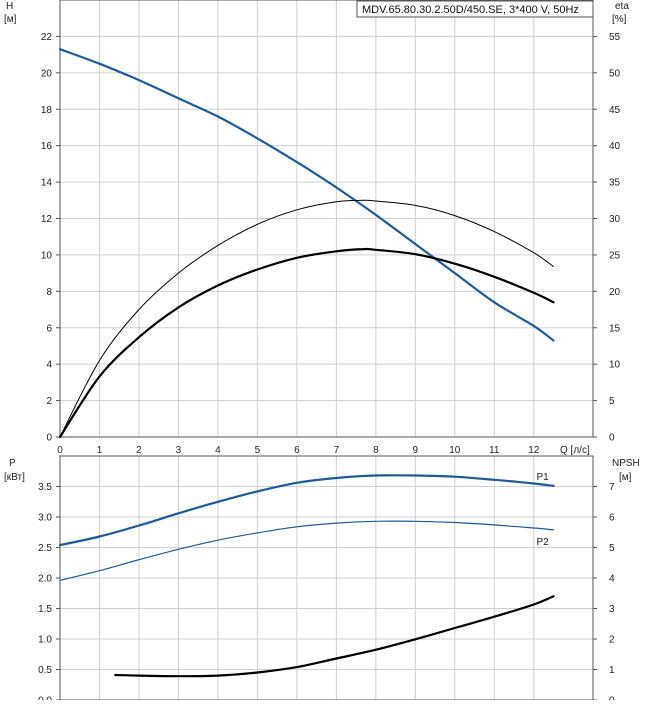 Image resolution: width=658 pixels, height=705 pixels. What do you see at coordinates (619, 19) in the screenshot?
I see `top-right-axis-unit: [%]` at bounding box center [619, 19].